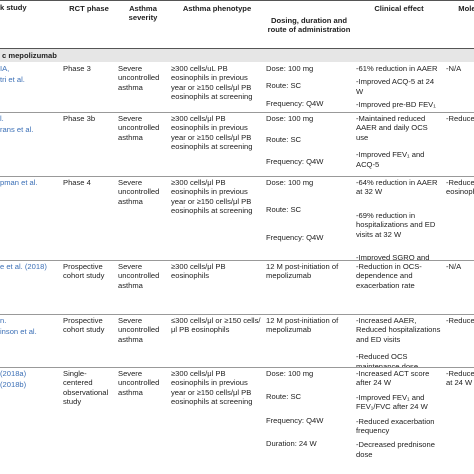 Image resolution: width=474 pixels, height=474 pixels. I want to click on cell-text: -Reduced OCS maintenance dose, so click(387, 359).